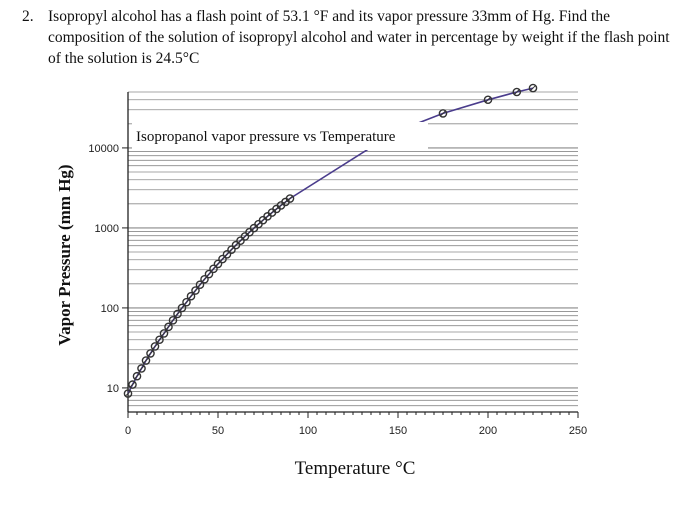  Describe the element at coordinates (113, 389) in the screenshot. I see `y-tick-label: 10` at that location.